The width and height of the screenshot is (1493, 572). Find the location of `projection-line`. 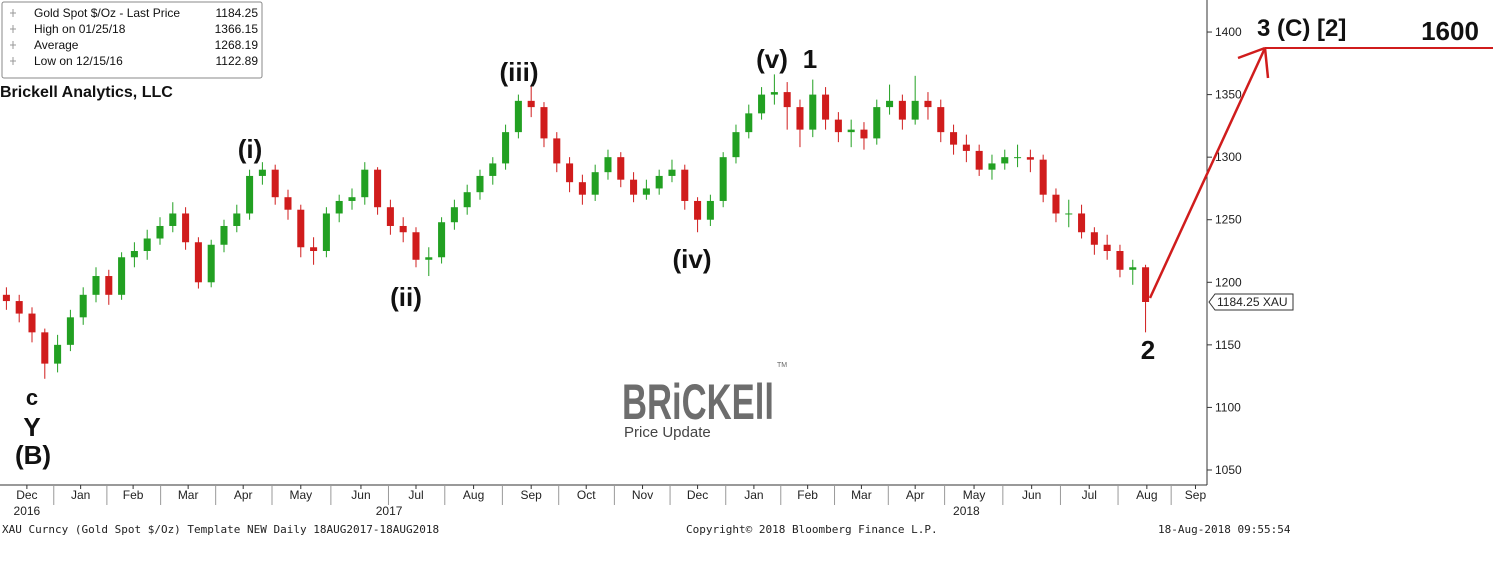

projection-line is located at coordinates (1207, 173).